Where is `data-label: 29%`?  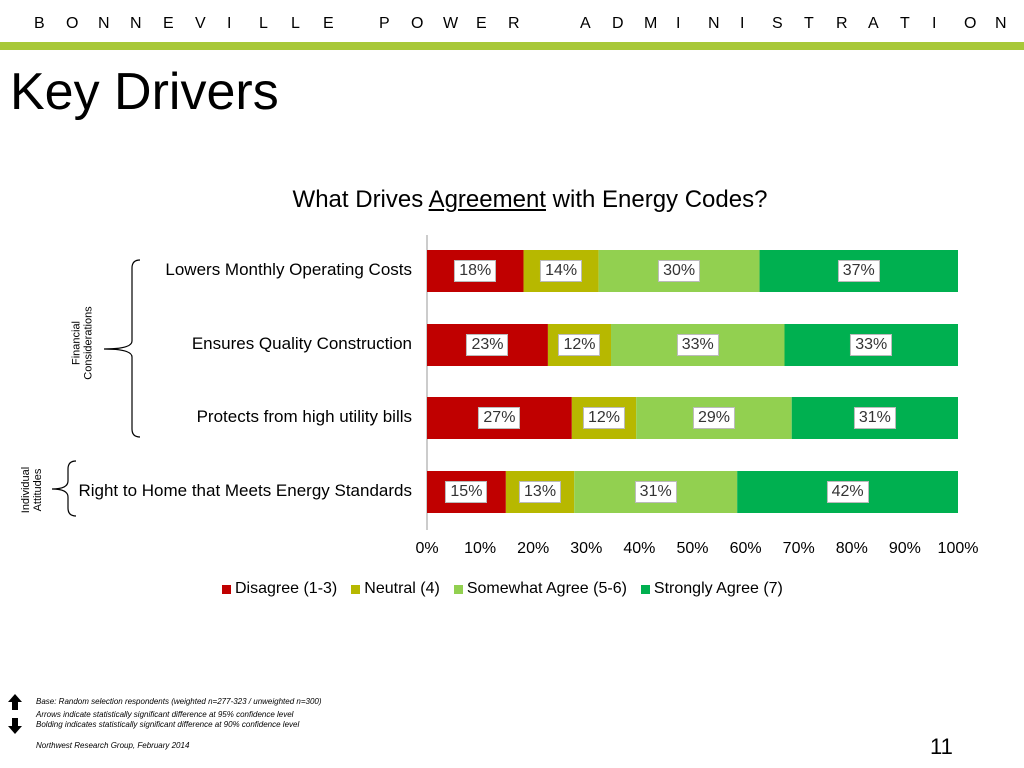
data-label: 29% is located at coordinates (713, 418).